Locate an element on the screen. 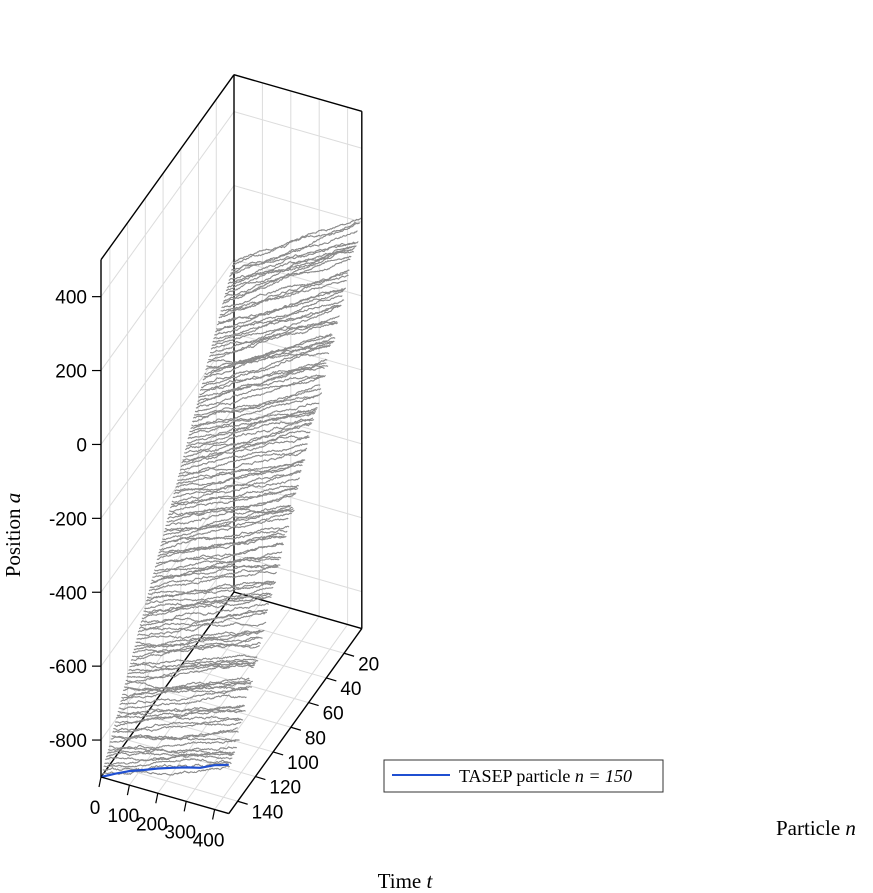 The height and width of the screenshot is (893, 873). highlighted-trajectory is located at coordinates (164, 771).